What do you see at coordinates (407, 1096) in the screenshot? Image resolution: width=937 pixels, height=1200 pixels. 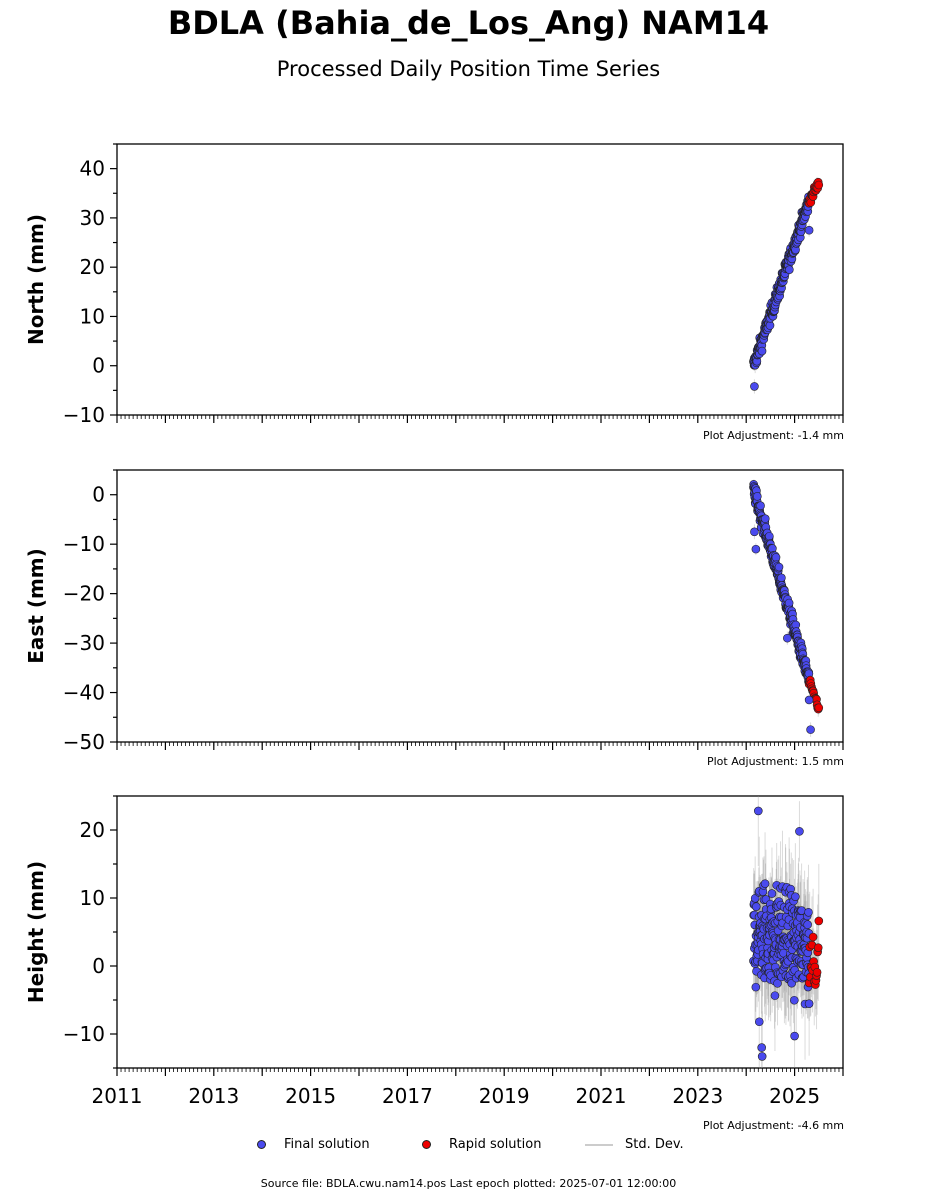 I see `x-tick-label: 2017` at bounding box center [407, 1096].